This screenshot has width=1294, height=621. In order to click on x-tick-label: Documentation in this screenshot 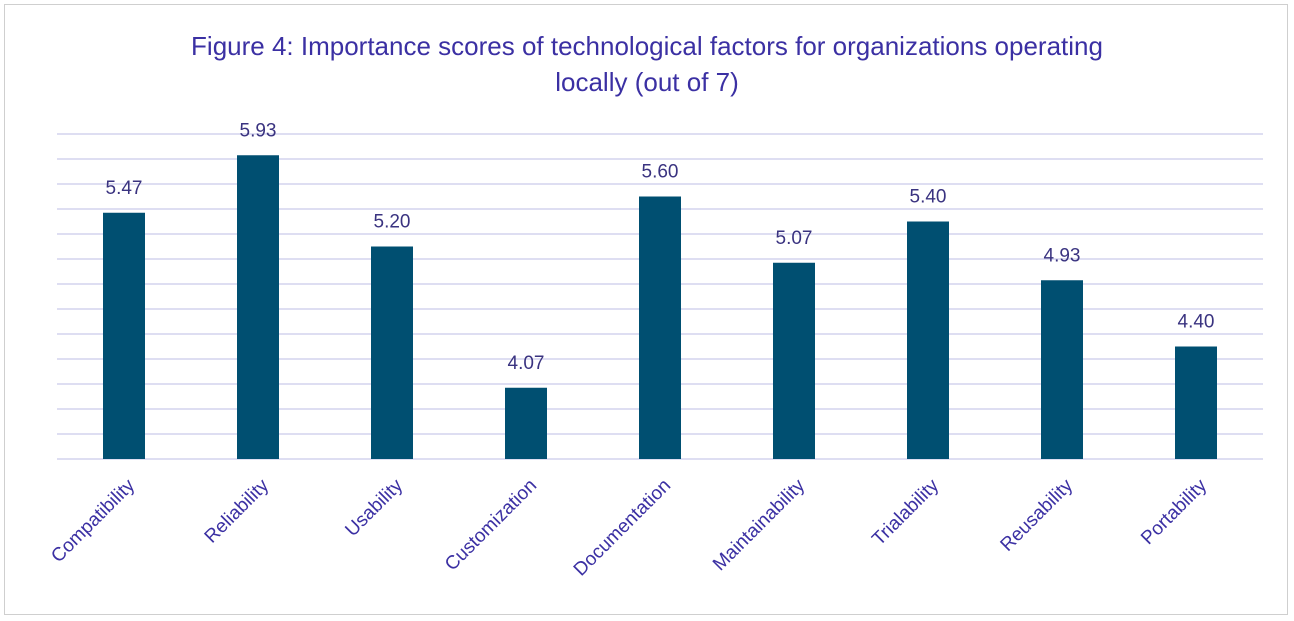, I will do `click(622, 527)`.